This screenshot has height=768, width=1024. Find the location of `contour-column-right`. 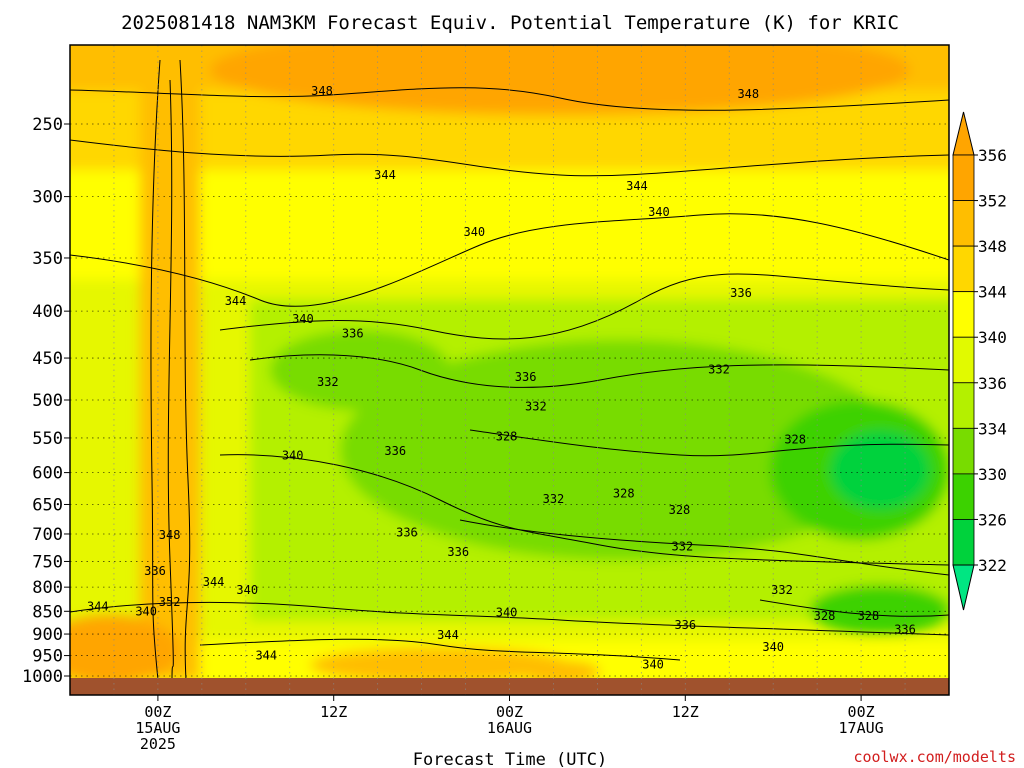

contour-column-right is located at coordinates (185, 370).